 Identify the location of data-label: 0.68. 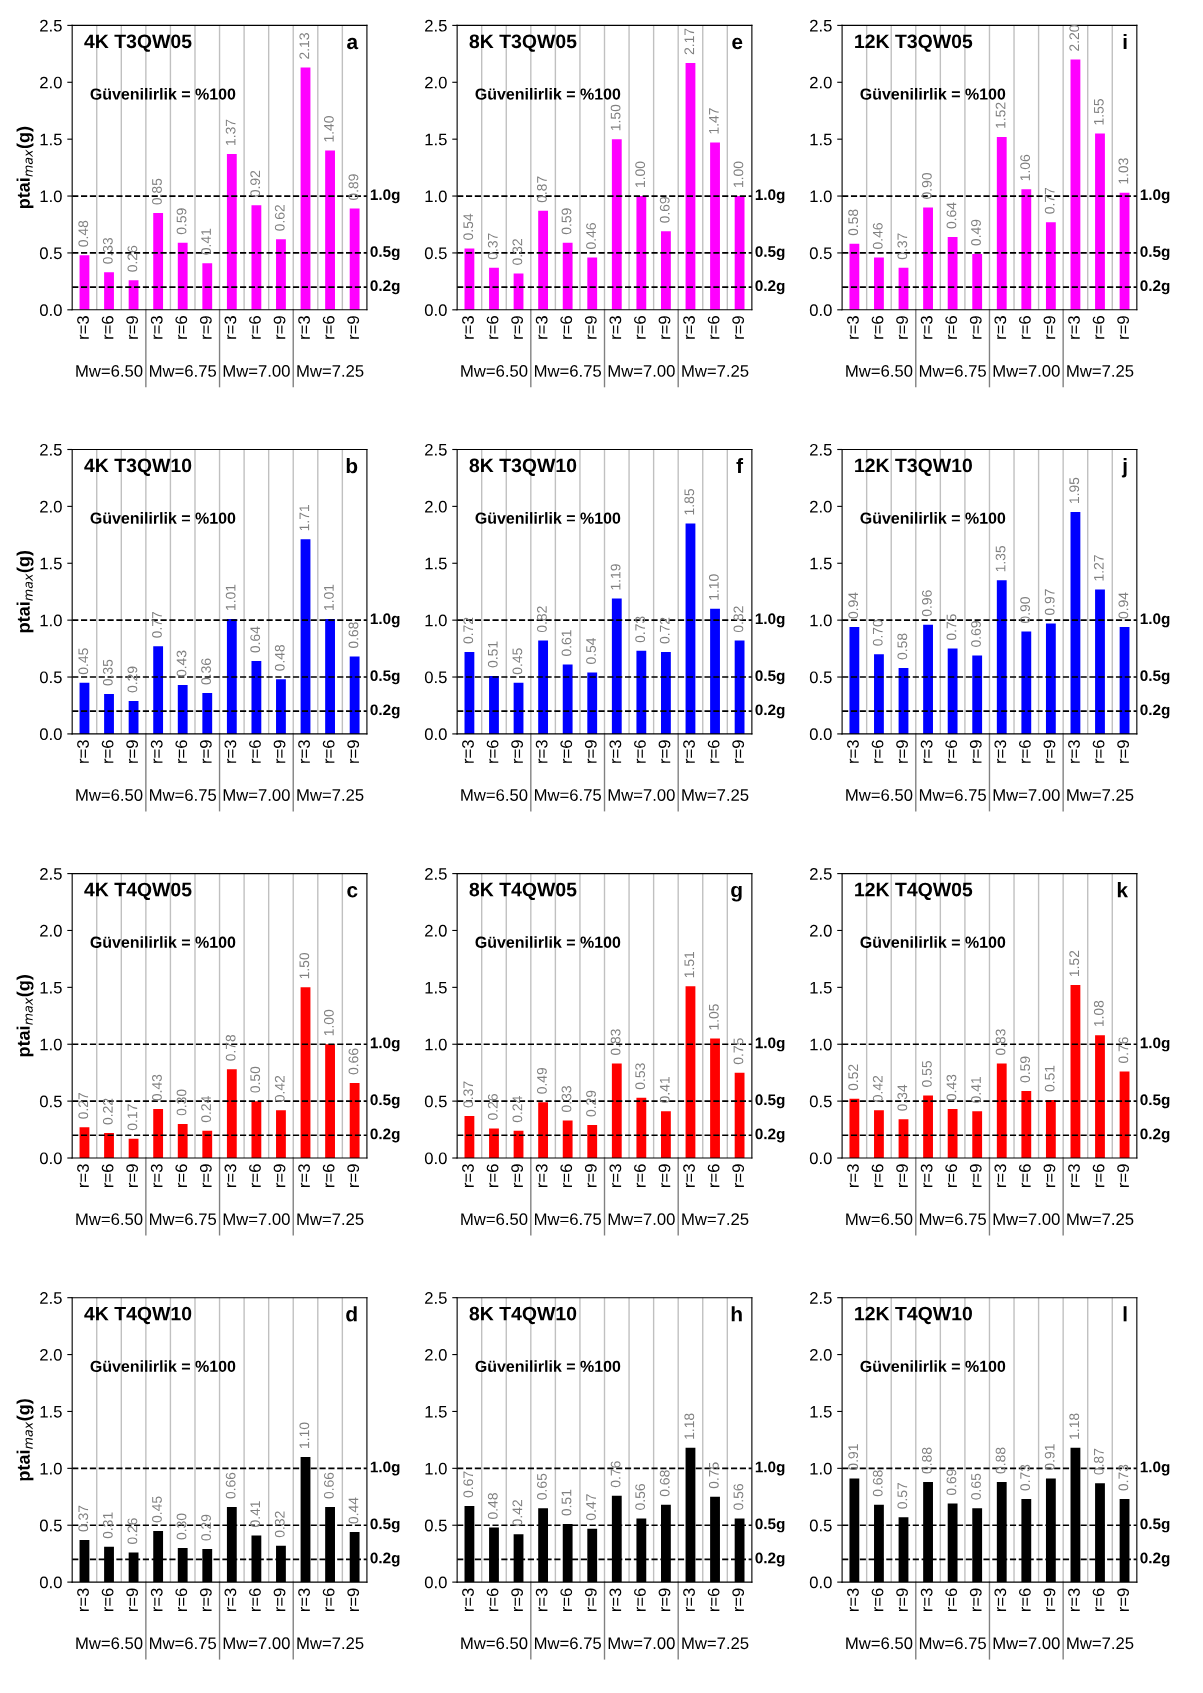
(877, 1483).